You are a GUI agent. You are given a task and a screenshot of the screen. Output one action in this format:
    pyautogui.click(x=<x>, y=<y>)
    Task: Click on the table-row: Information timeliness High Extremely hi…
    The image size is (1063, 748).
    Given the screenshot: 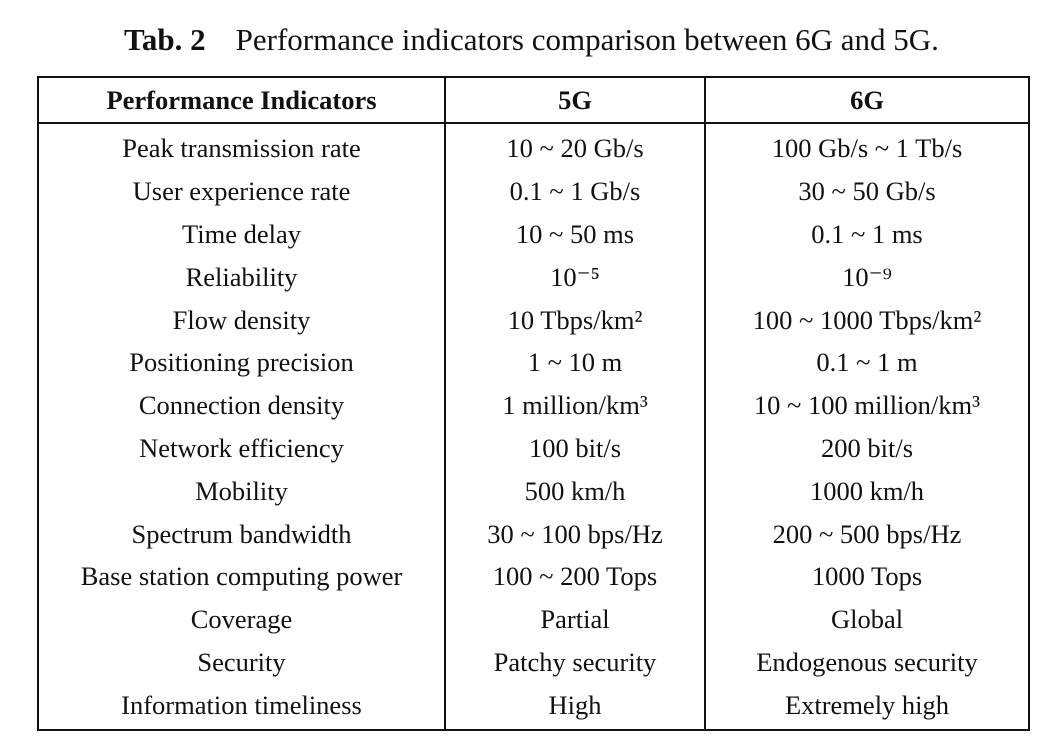 What is the action you would take?
    pyautogui.click(x=533, y=707)
    